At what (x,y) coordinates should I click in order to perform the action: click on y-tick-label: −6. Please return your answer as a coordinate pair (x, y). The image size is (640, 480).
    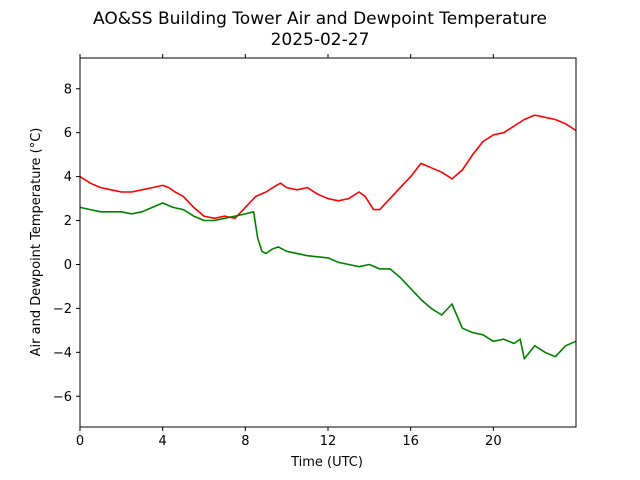
    Looking at the image, I should click on (62, 397).